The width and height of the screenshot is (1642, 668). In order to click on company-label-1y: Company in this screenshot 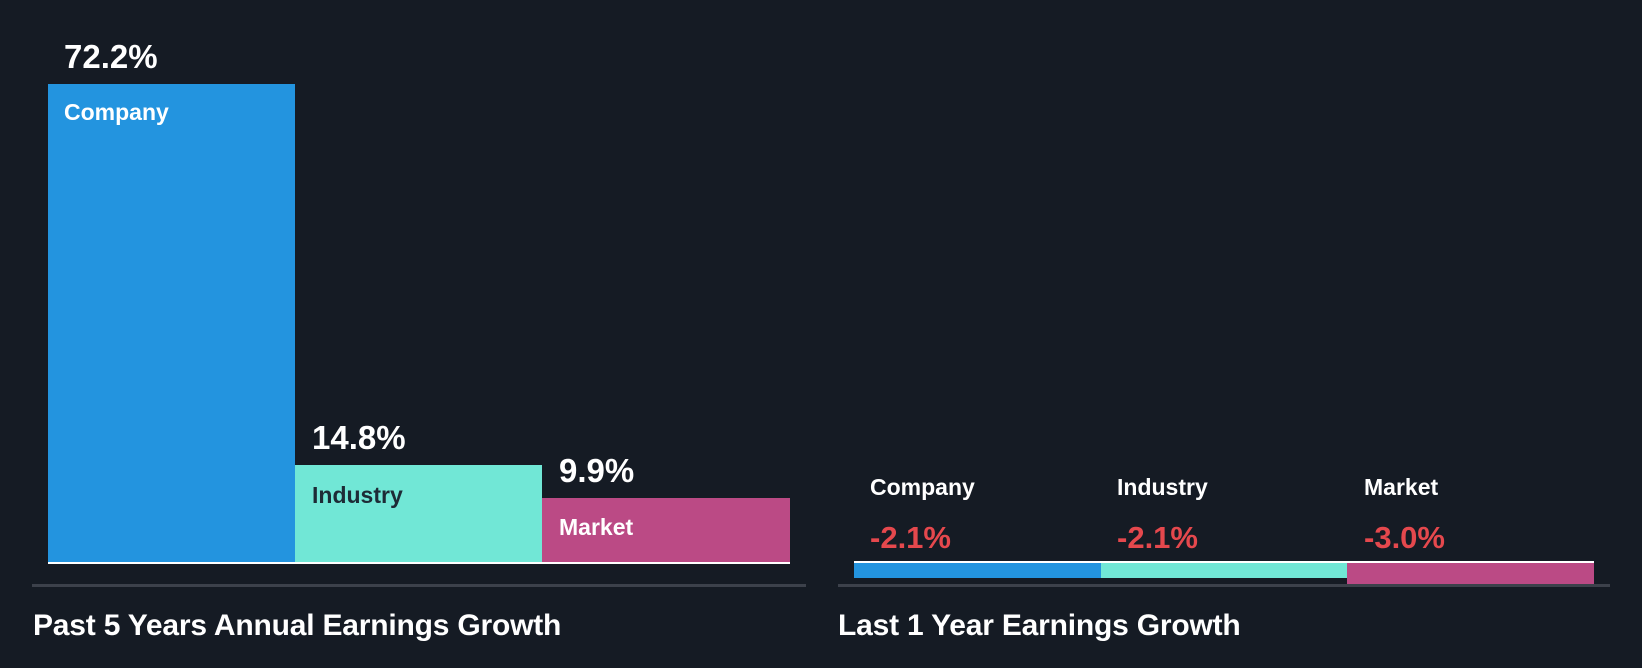, I will do `click(922, 487)`.